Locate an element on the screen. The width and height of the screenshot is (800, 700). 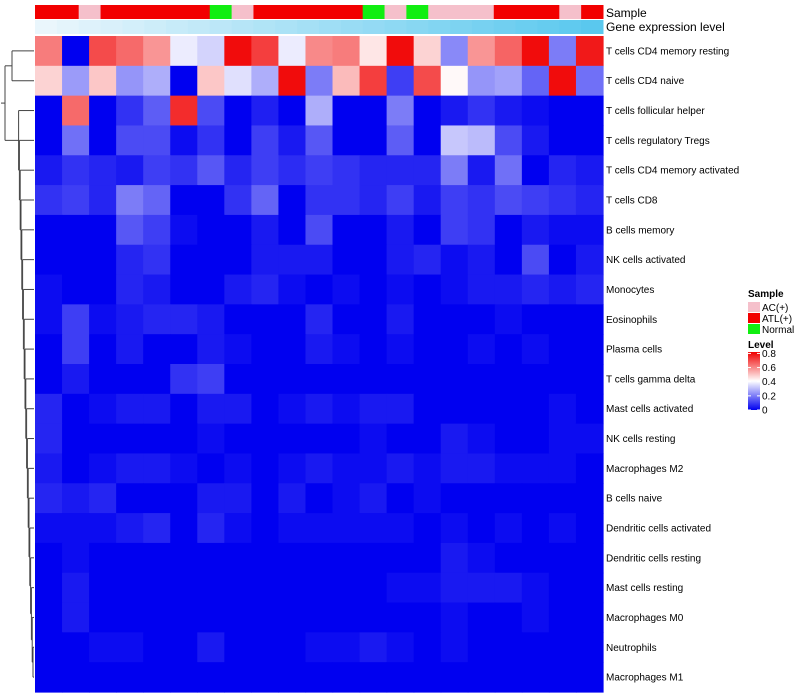
legend-tick-label: 0.2 is located at coordinates (769, 396).